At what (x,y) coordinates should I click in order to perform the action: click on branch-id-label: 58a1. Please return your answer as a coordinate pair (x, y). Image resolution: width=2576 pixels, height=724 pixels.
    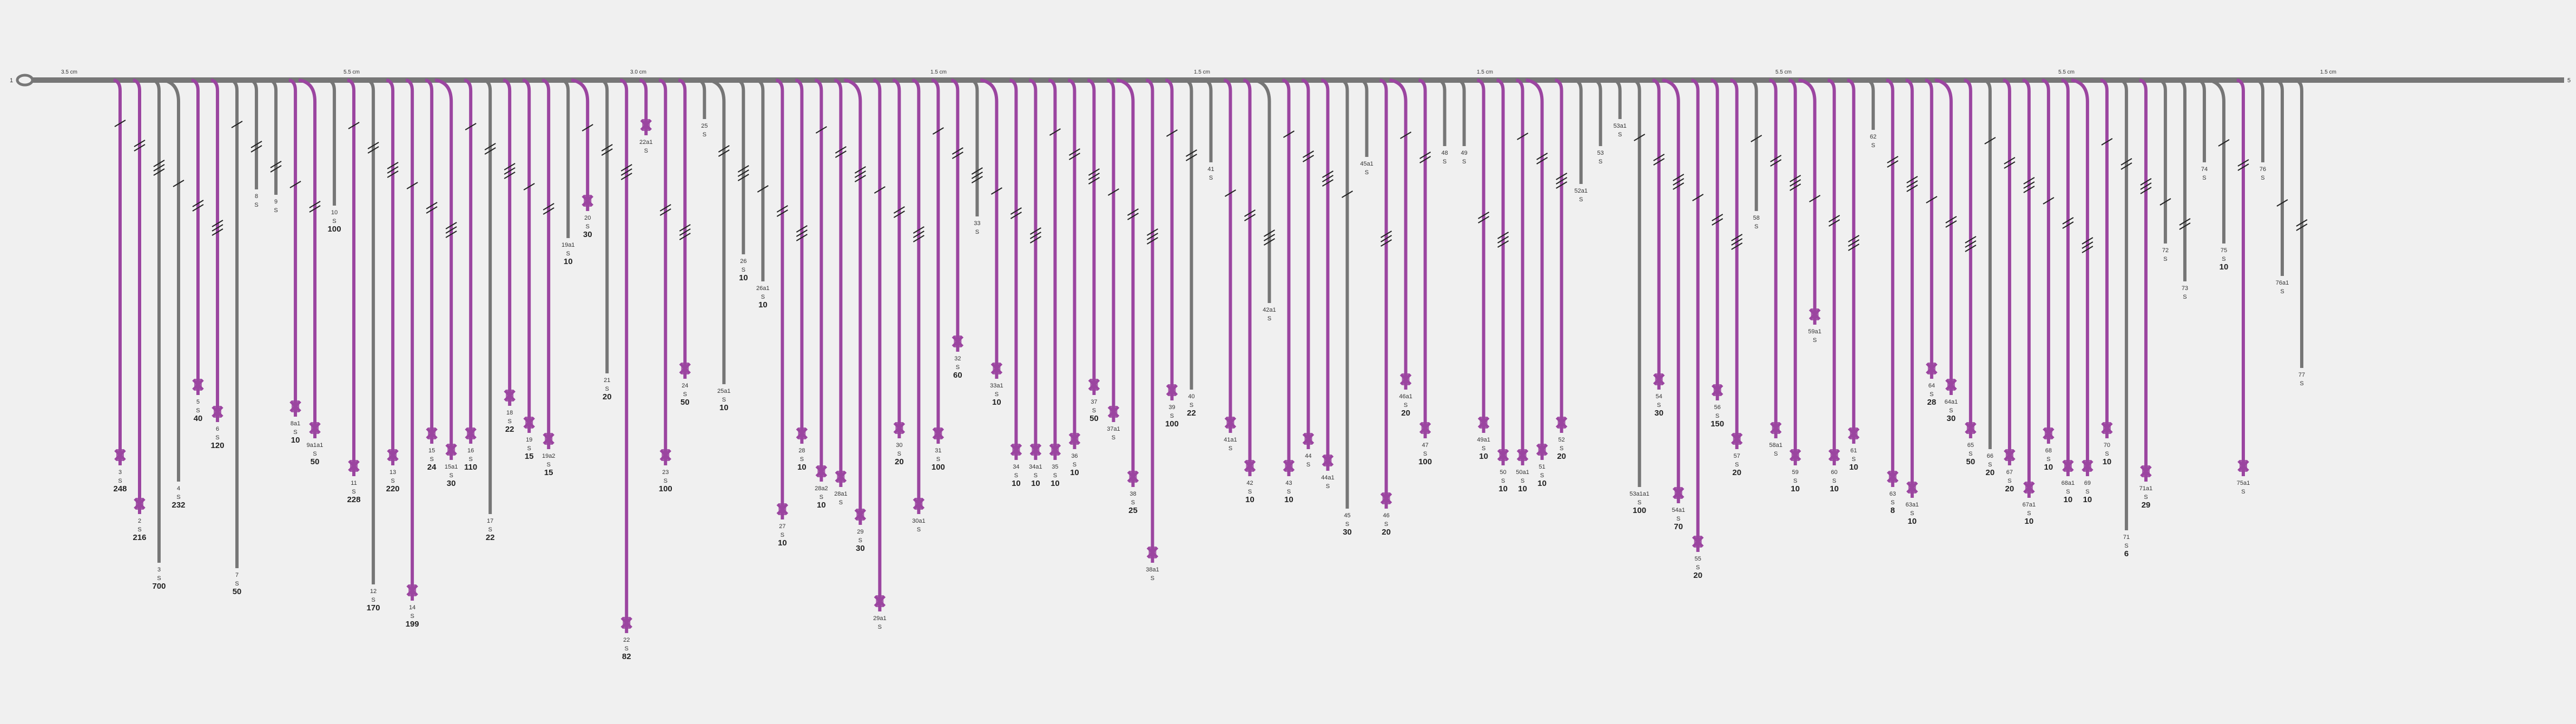
    Looking at the image, I should click on (1776, 446).